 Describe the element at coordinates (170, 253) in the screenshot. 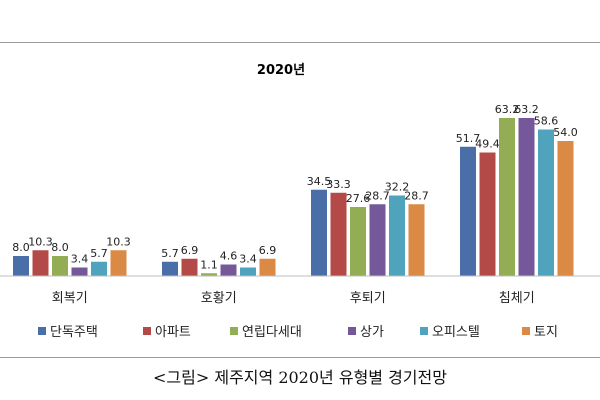

I see `value-label-1-0: 5.7` at that location.